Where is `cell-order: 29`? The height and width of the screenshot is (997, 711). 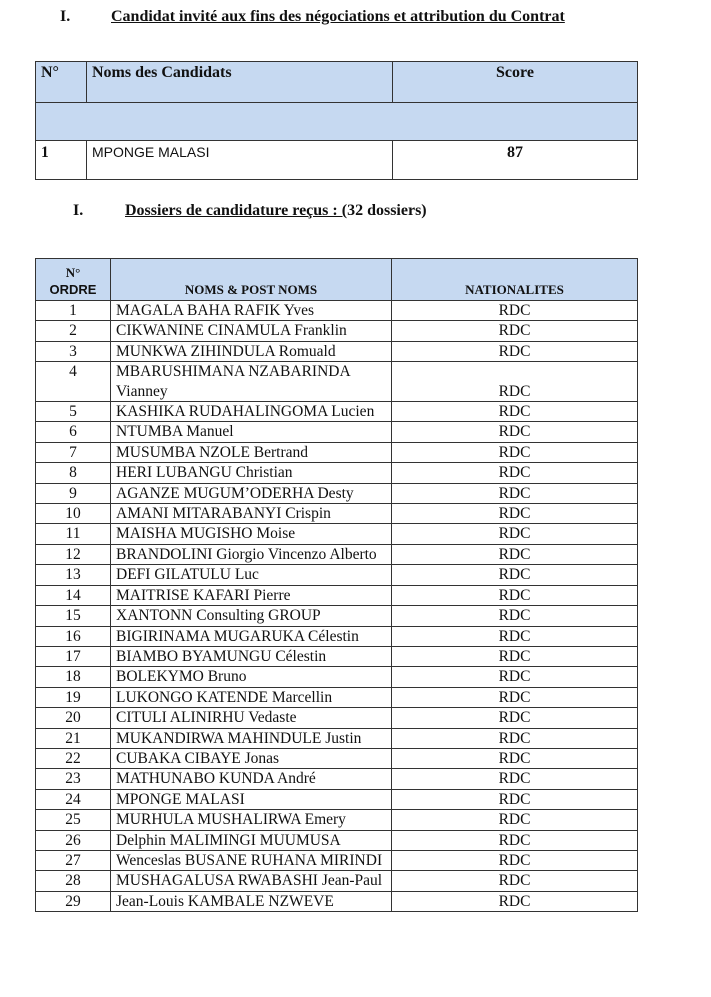 cell-order: 29 is located at coordinates (73, 901).